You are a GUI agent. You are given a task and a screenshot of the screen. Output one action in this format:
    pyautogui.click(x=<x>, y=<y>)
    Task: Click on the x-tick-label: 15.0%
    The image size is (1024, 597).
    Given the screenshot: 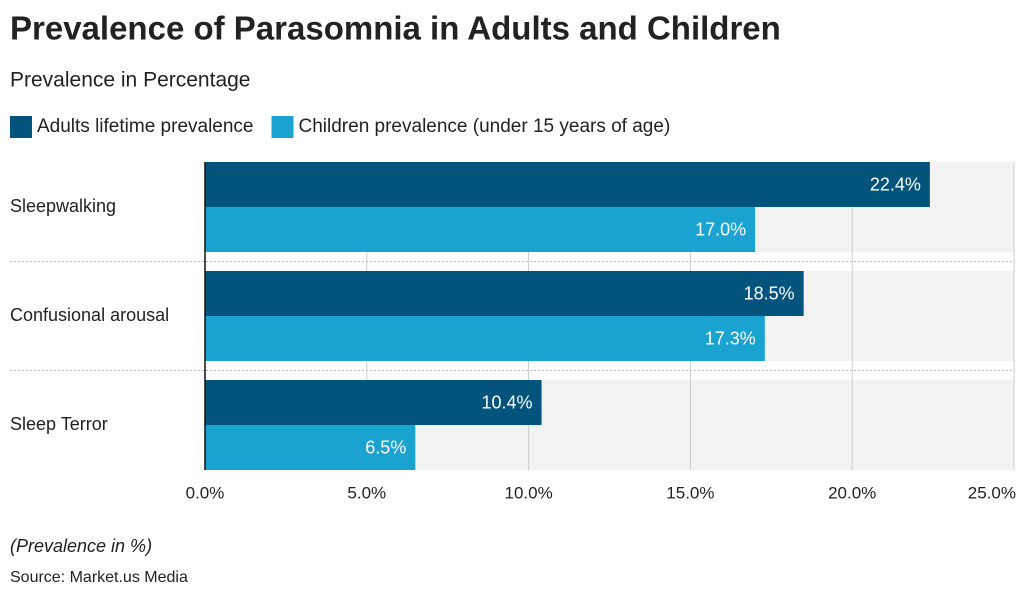 What is the action you would take?
    pyautogui.click(x=690, y=492)
    